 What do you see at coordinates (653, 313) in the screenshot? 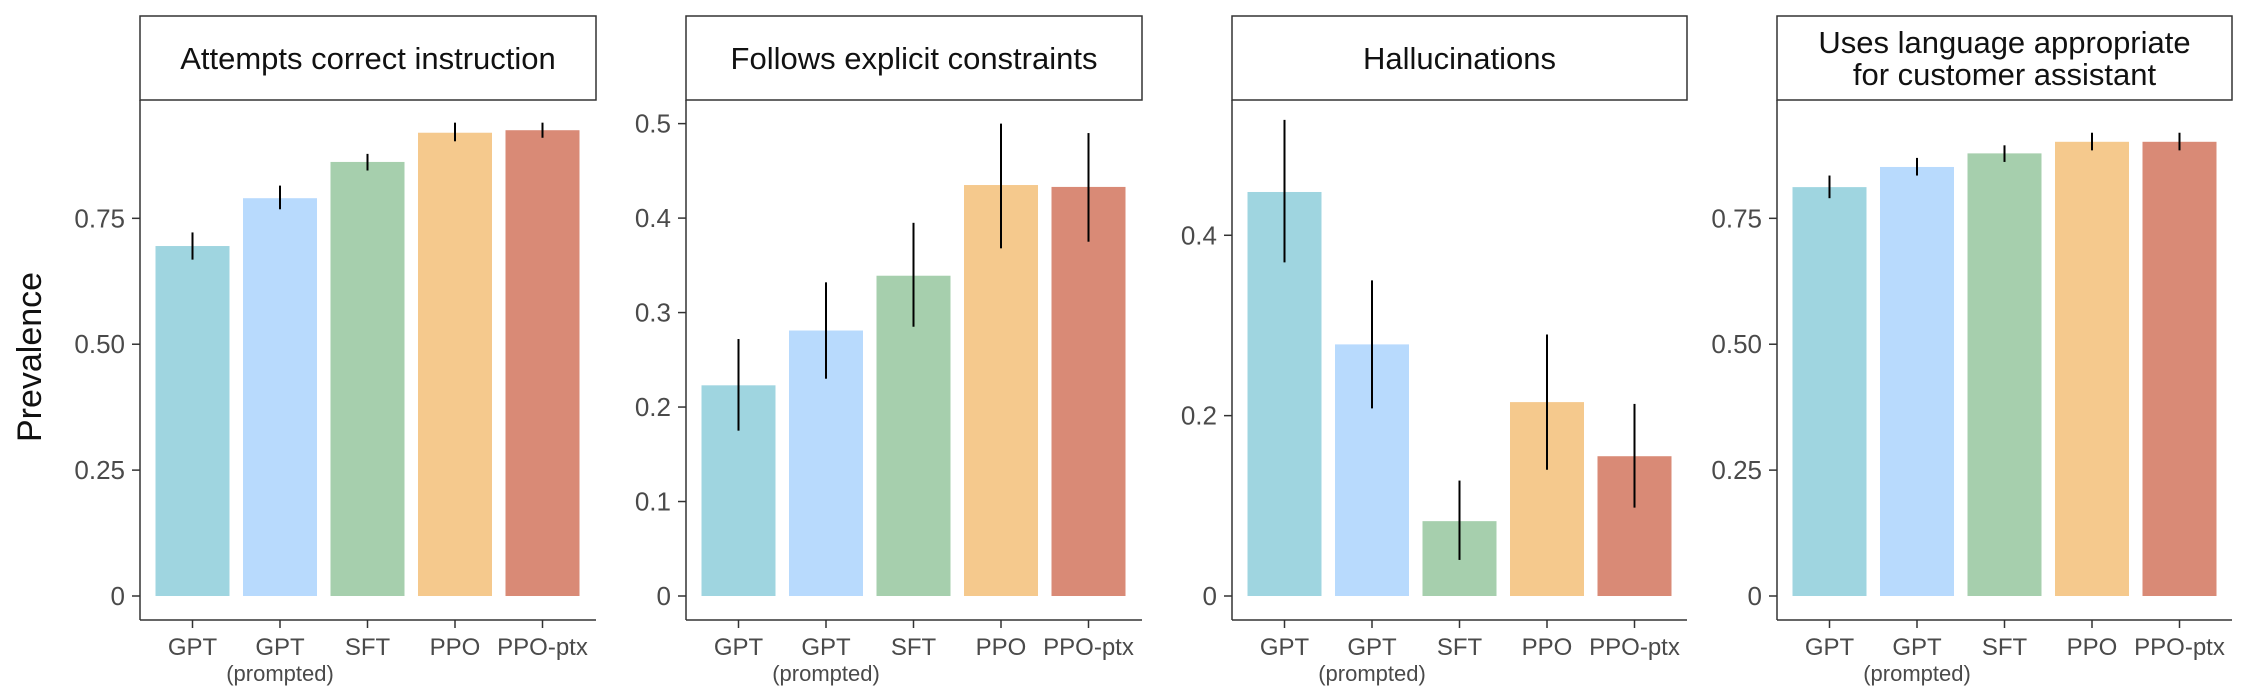
I see `y-tick-label: 0.3` at bounding box center [653, 313].